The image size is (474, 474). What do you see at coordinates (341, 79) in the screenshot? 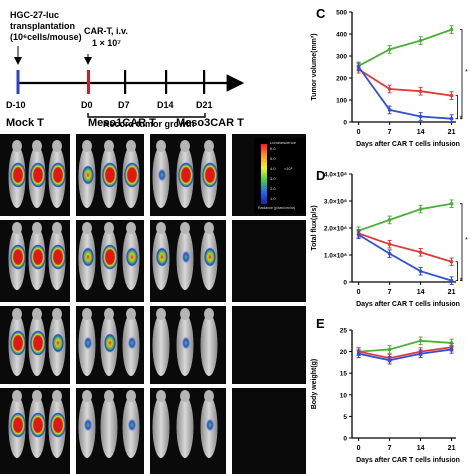
I see `y-tick-label: 200` at bounding box center [341, 79].